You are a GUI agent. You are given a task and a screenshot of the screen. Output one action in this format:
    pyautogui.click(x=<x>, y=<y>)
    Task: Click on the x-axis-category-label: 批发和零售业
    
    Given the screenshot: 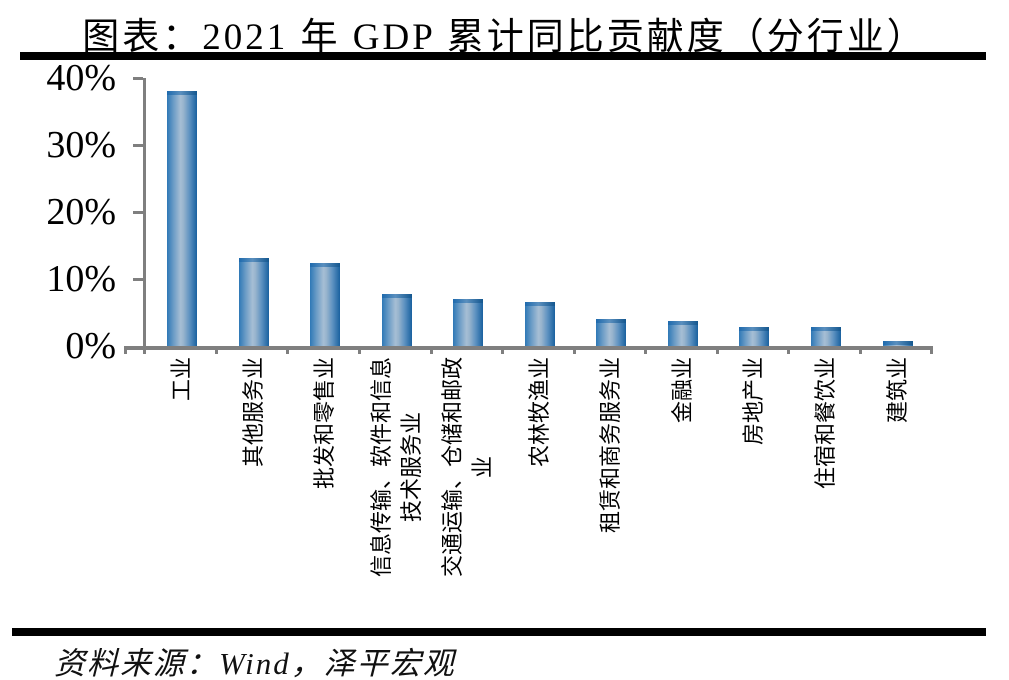 What is the action you would take?
    pyautogui.click(x=325, y=423)
    